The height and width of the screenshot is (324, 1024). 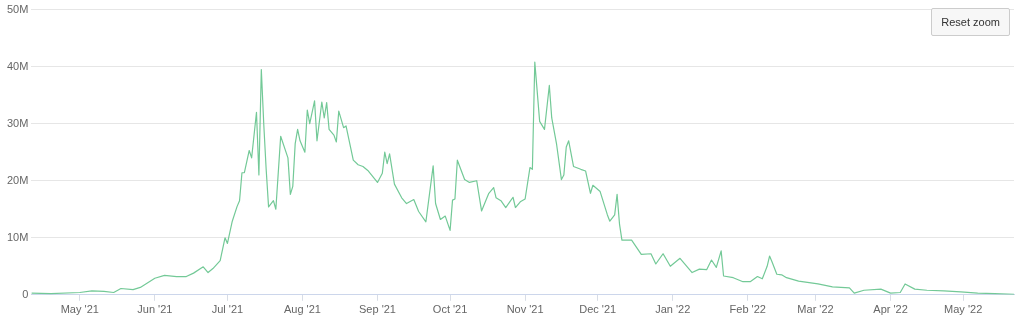 I want to click on y-tick-label: 20M, so click(x=17, y=179).